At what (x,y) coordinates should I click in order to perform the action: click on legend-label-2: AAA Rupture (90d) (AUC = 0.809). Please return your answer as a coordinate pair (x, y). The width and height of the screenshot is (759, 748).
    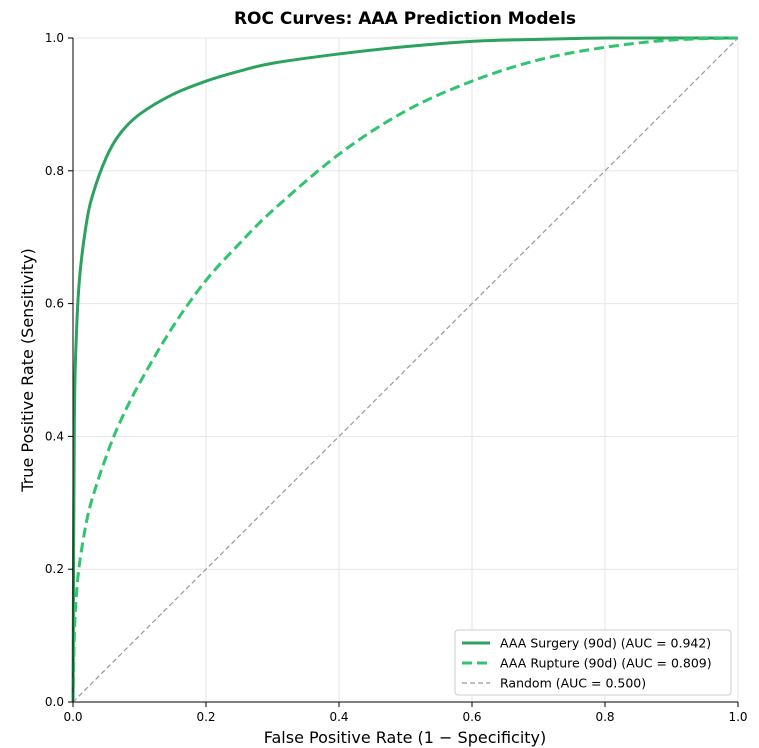
    Looking at the image, I should click on (606, 663).